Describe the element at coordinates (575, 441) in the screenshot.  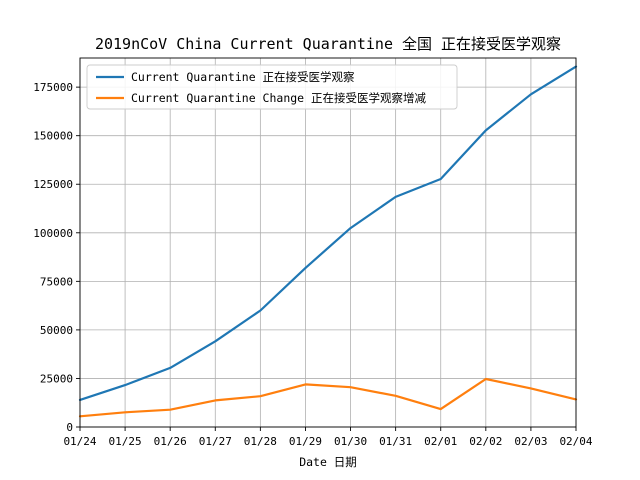
I see `x-tick-label: 02/04` at that location.